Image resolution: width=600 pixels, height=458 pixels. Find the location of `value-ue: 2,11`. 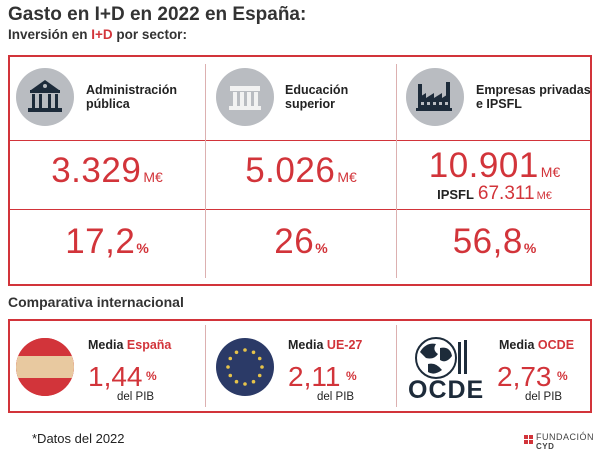

value-ue: 2,11 is located at coordinates (314, 376).